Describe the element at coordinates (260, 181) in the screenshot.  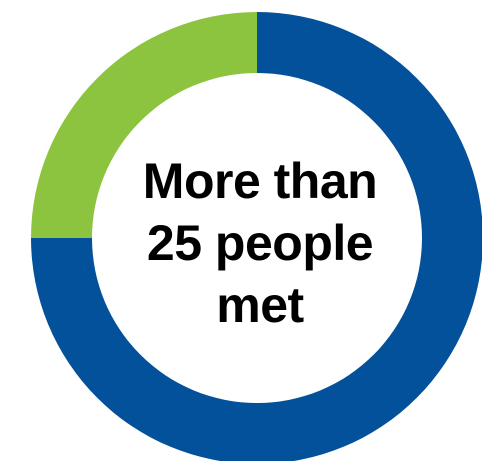
I see `center-label-line-1: More than` at that location.